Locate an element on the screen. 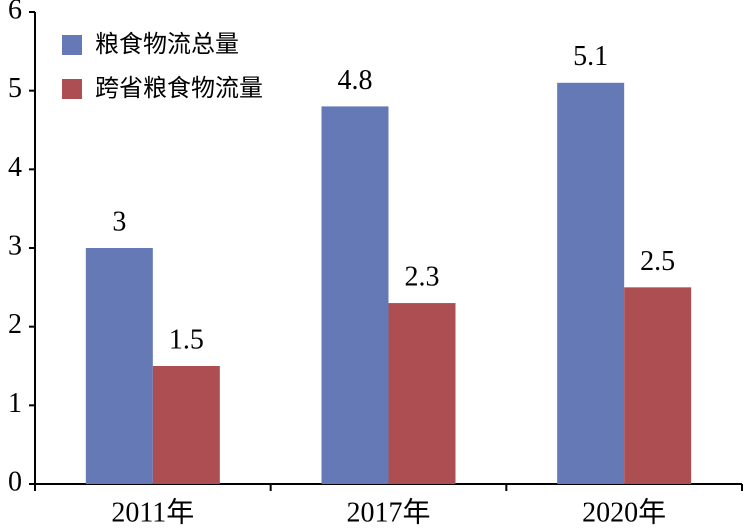 The image size is (744, 530). x-tick-label: 2011年 is located at coordinates (152, 512).